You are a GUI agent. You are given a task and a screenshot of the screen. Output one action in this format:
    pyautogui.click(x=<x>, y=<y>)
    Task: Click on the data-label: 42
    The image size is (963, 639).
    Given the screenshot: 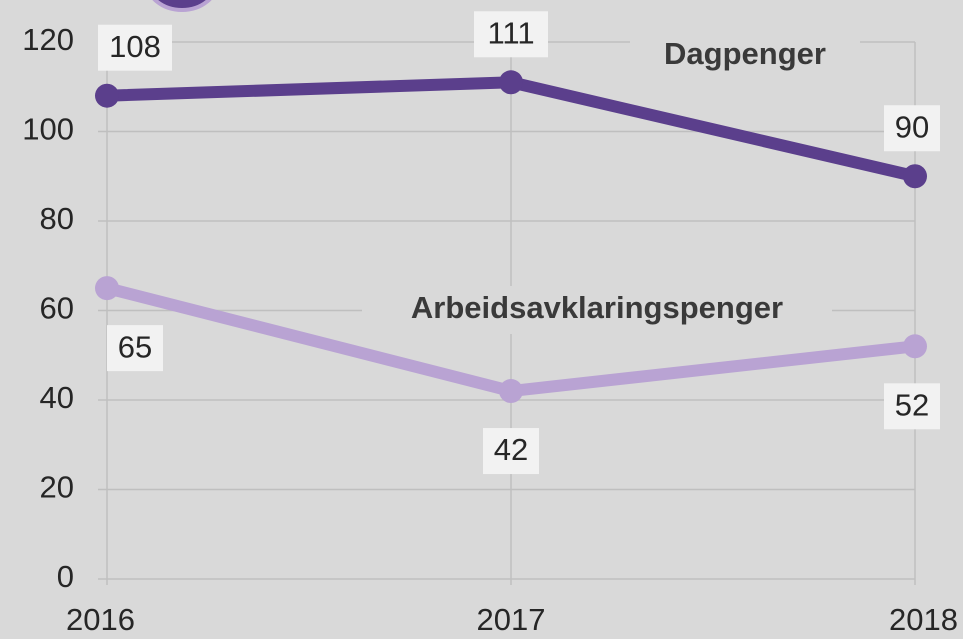 What is the action you would take?
    pyautogui.click(x=511, y=449)
    